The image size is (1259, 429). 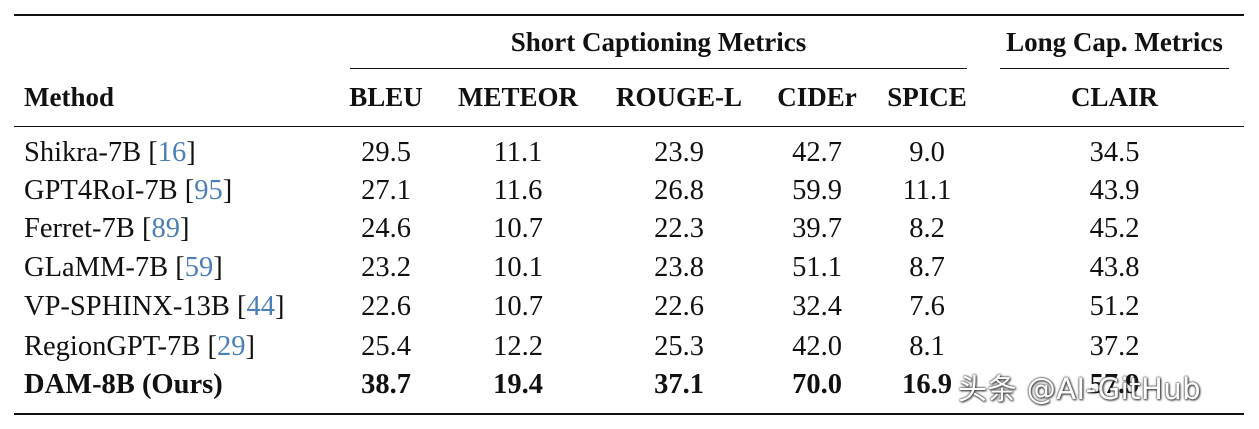 I want to click on citation-link: 29, so click(x=231, y=346).